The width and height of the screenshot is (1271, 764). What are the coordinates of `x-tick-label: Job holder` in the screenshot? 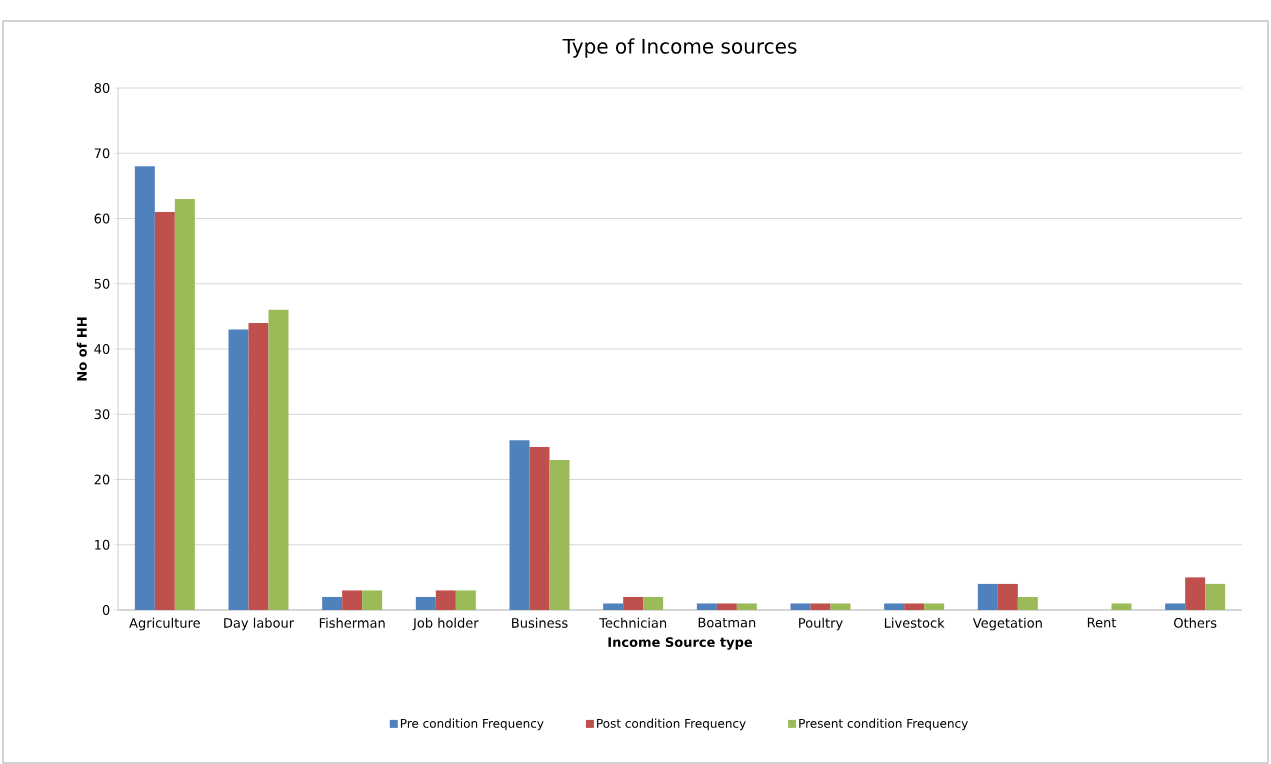 It's located at (445, 624).